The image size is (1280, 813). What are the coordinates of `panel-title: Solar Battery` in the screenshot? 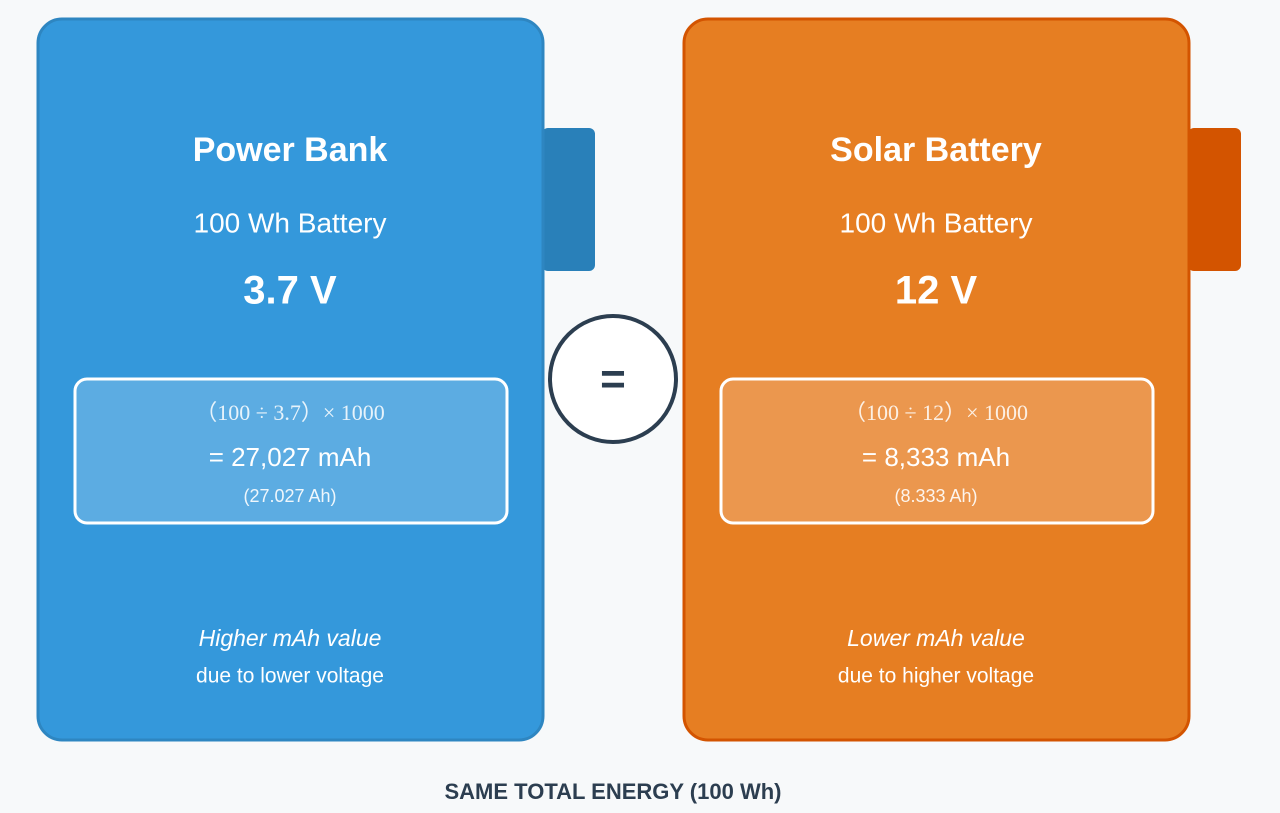 It's located at (936, 150).